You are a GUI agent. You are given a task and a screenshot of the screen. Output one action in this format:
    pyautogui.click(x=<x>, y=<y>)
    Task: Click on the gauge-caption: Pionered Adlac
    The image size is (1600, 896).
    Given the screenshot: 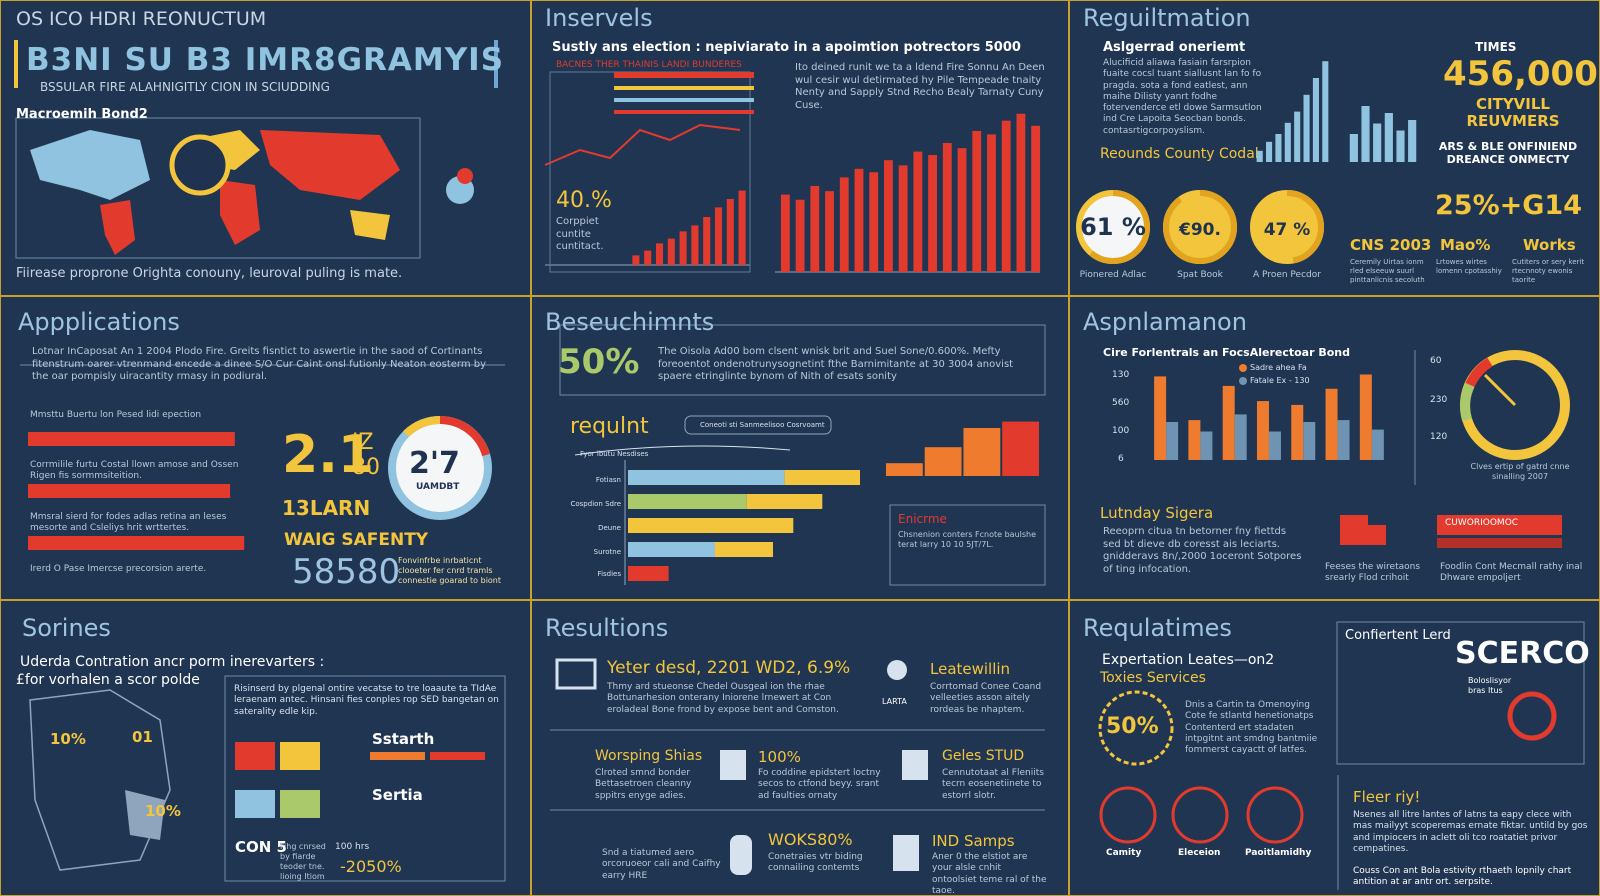 What is the action you would take?
    pyautogui.click(x=1113, y=275)
    